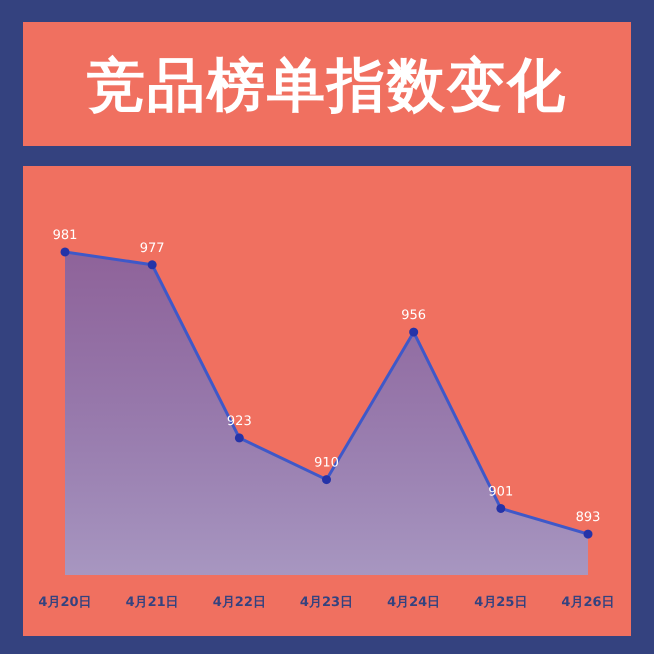 The height and width of the screenshot is (654, 654). Describe the element at coordinates (65, 235) in the screenshot. I see `data-label: 981` at that location.